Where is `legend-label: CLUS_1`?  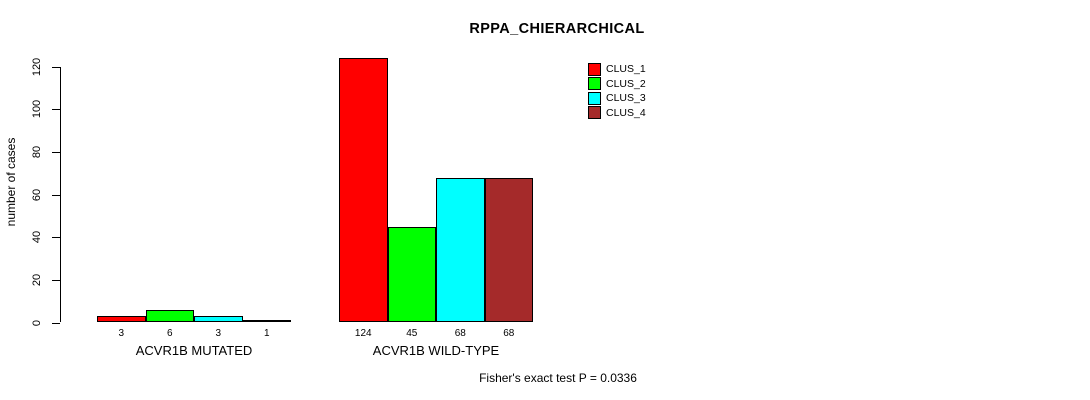
legend-label: CLUS_1 is located at coordinates (626, 69).